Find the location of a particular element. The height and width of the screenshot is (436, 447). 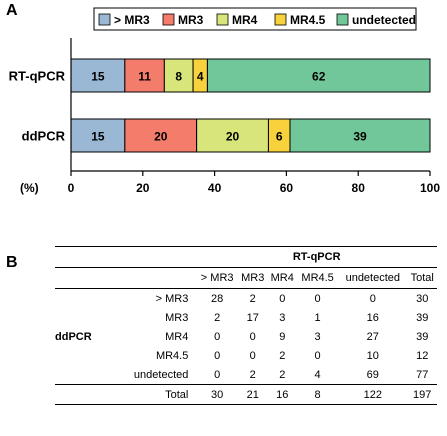

row-label: undetected is located at coordinates (161, 374).